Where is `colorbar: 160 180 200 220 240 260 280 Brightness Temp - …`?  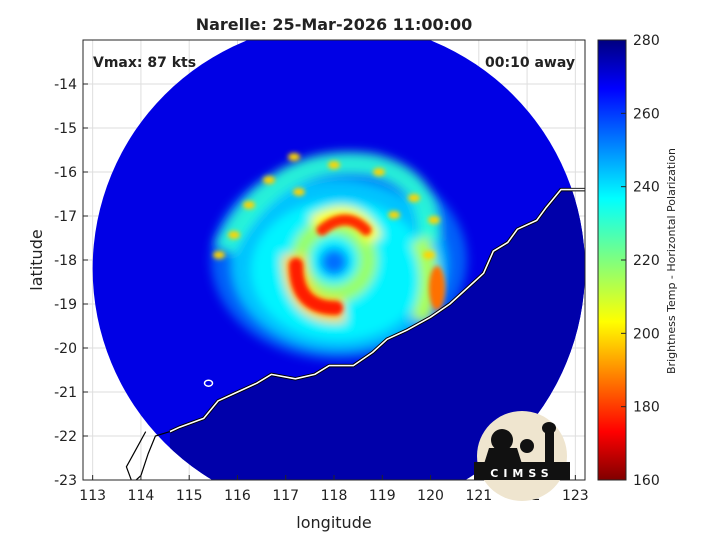 colorbar: 160 180 200 220 240 260 280 Brightness Temp - … is located at coordinates (637, 261).